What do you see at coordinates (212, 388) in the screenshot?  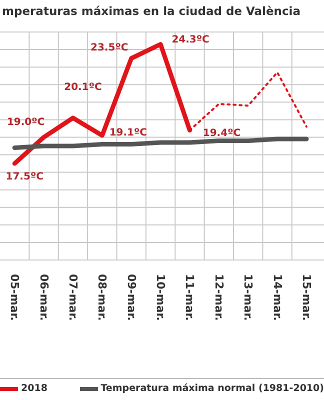 I see `legend-label: Temperatura máxima normal (1981-2010)` at bounding box center [212, 388].